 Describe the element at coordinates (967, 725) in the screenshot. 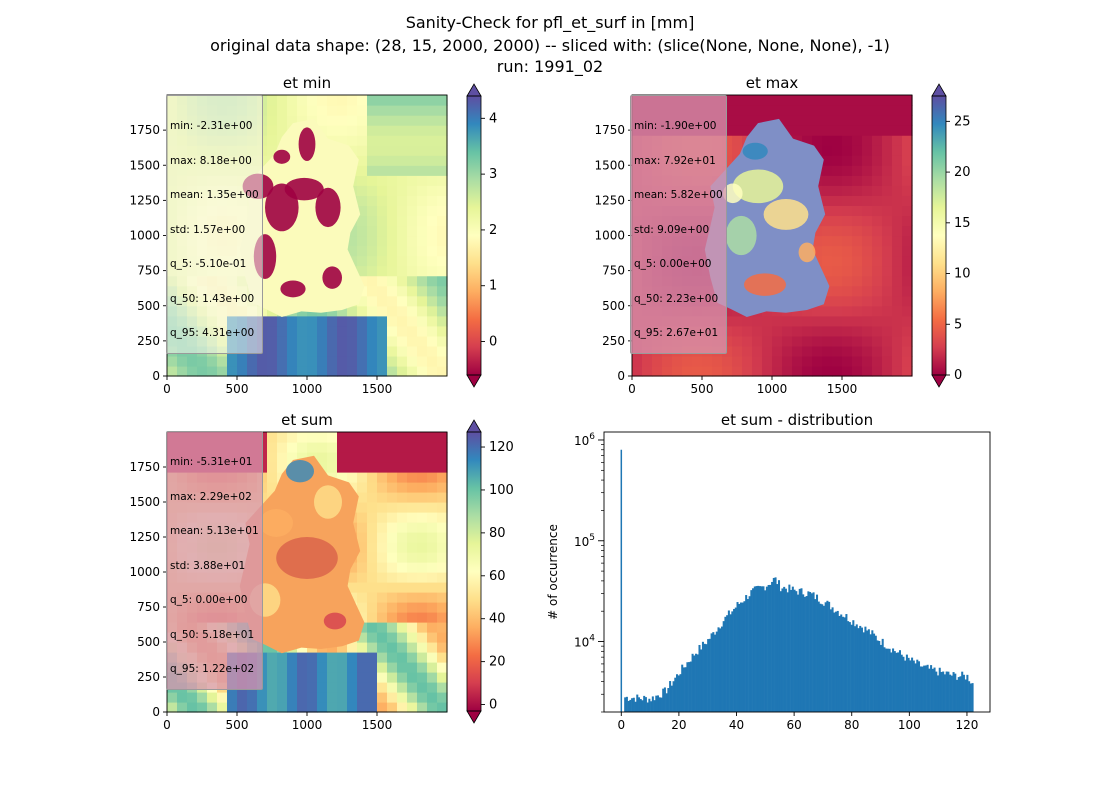

I see `x-tick-label: 120` at that location.